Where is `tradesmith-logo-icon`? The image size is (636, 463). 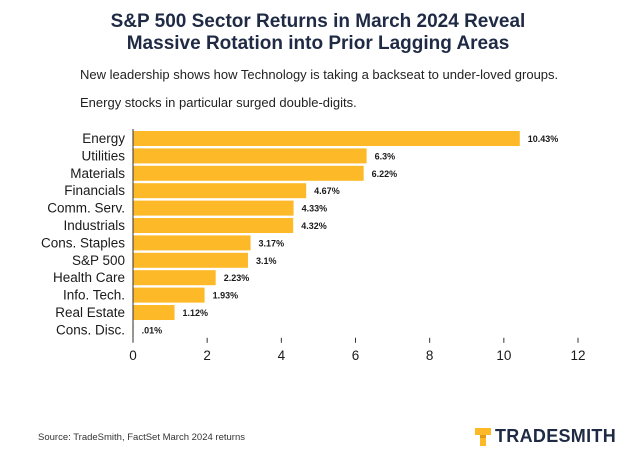
tradesmith-logo-icon is located at coordinates (483, 436).